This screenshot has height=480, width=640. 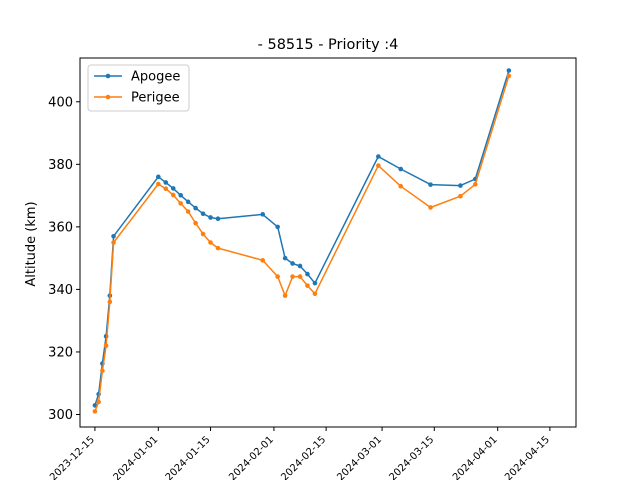 I want to click on y-tick-label: 380, so click(x=60, y=165).